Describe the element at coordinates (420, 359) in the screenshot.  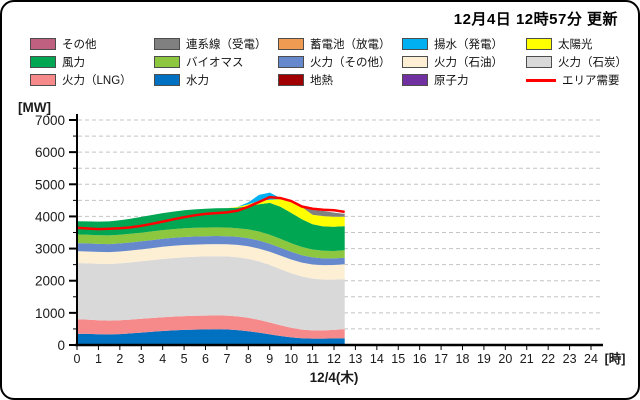
I see `svg-text: 16` at that location.